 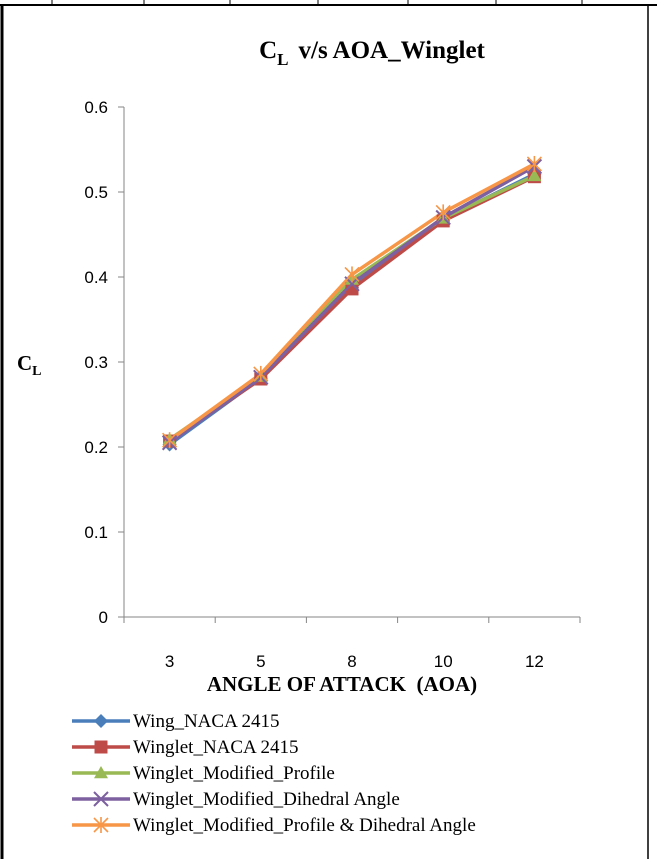 What do you see at coordinates (96, 277) in the screenshot?
I see `y-tick-label: 0.4` at bounding box center [96, 277].